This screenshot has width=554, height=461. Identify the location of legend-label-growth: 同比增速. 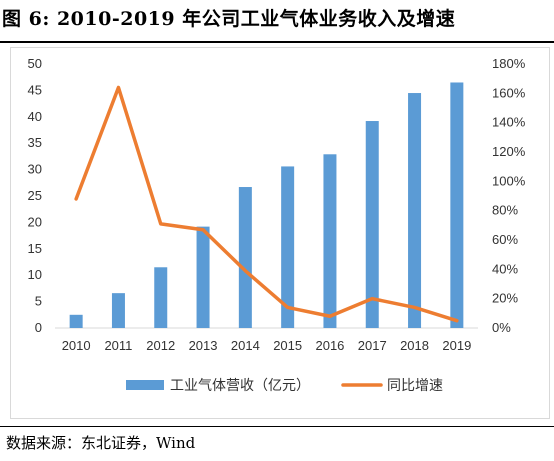
(415, 386).